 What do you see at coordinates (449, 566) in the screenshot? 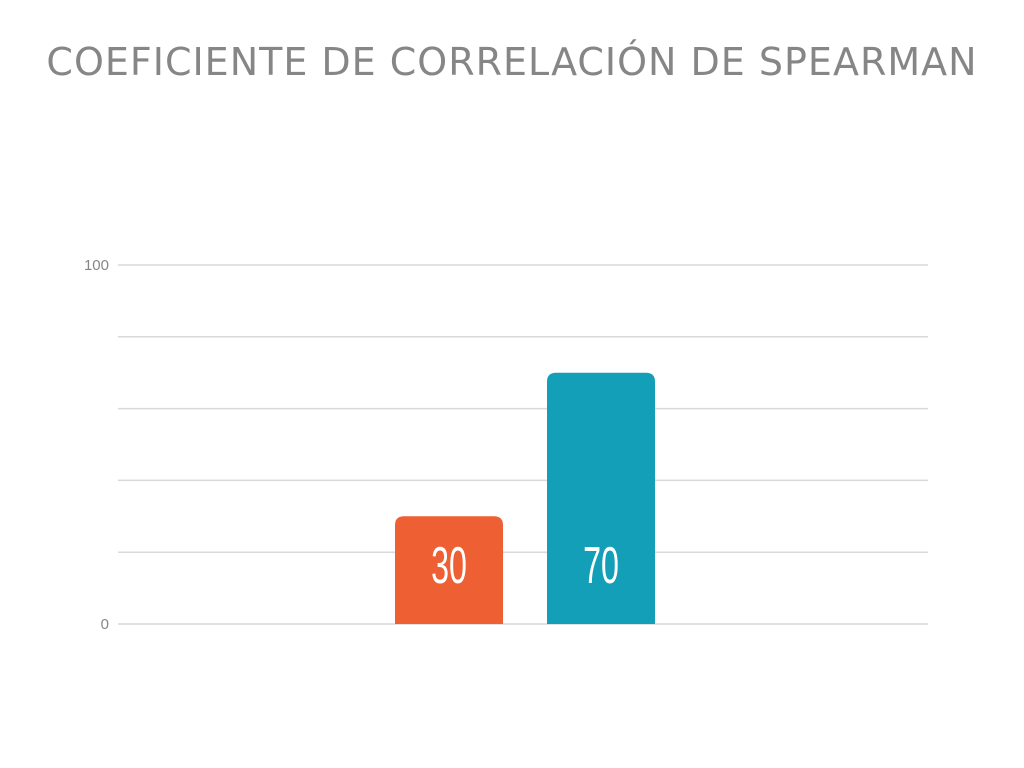
I see `bar-value-label: 30` at bounding box center [449, 566].